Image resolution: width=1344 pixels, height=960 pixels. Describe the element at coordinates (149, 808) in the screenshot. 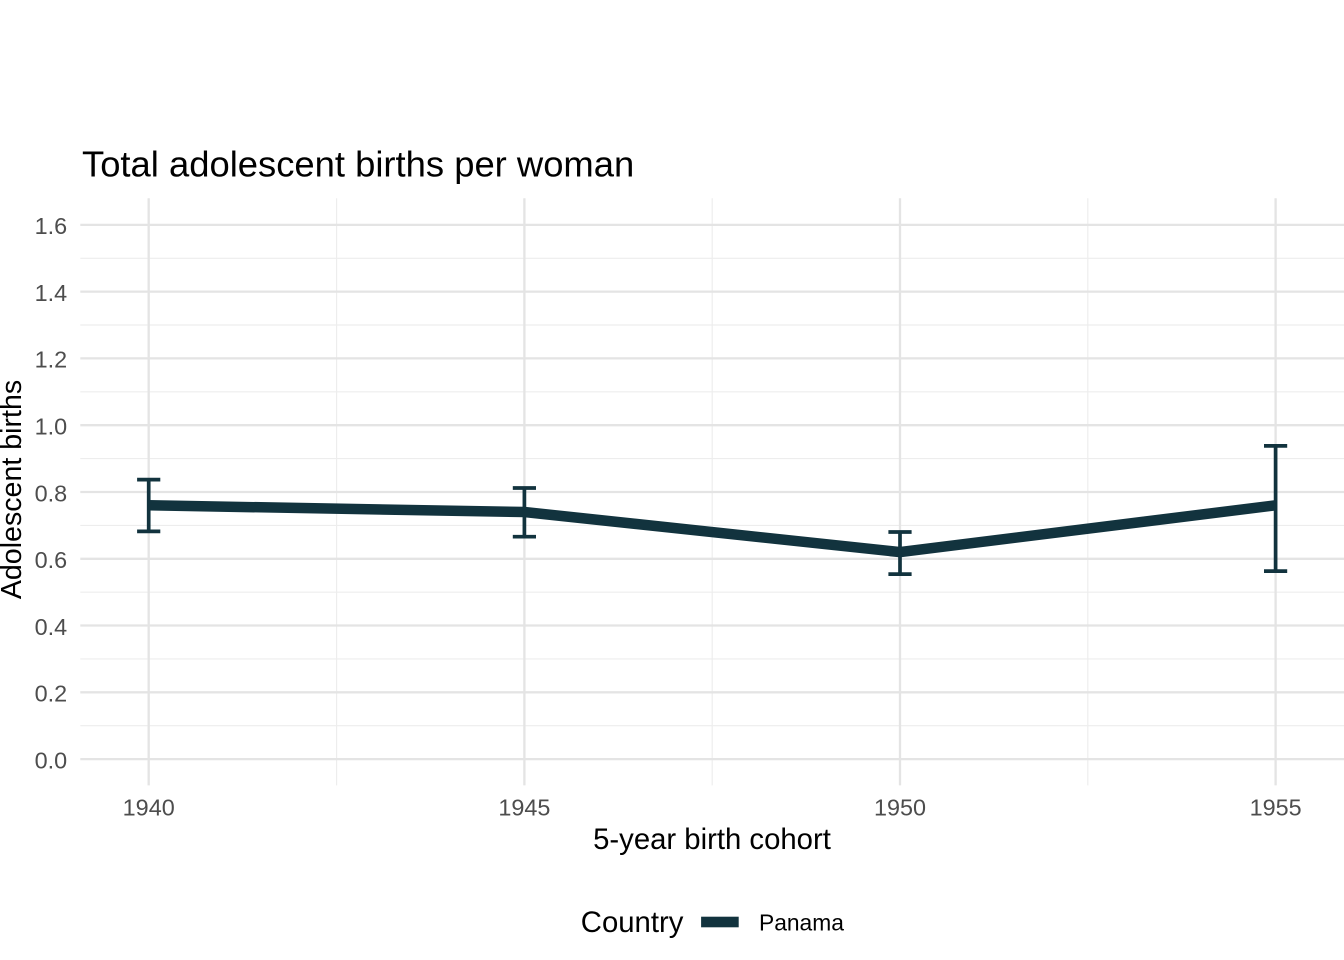

I see `svg-text: 1940` at that location.